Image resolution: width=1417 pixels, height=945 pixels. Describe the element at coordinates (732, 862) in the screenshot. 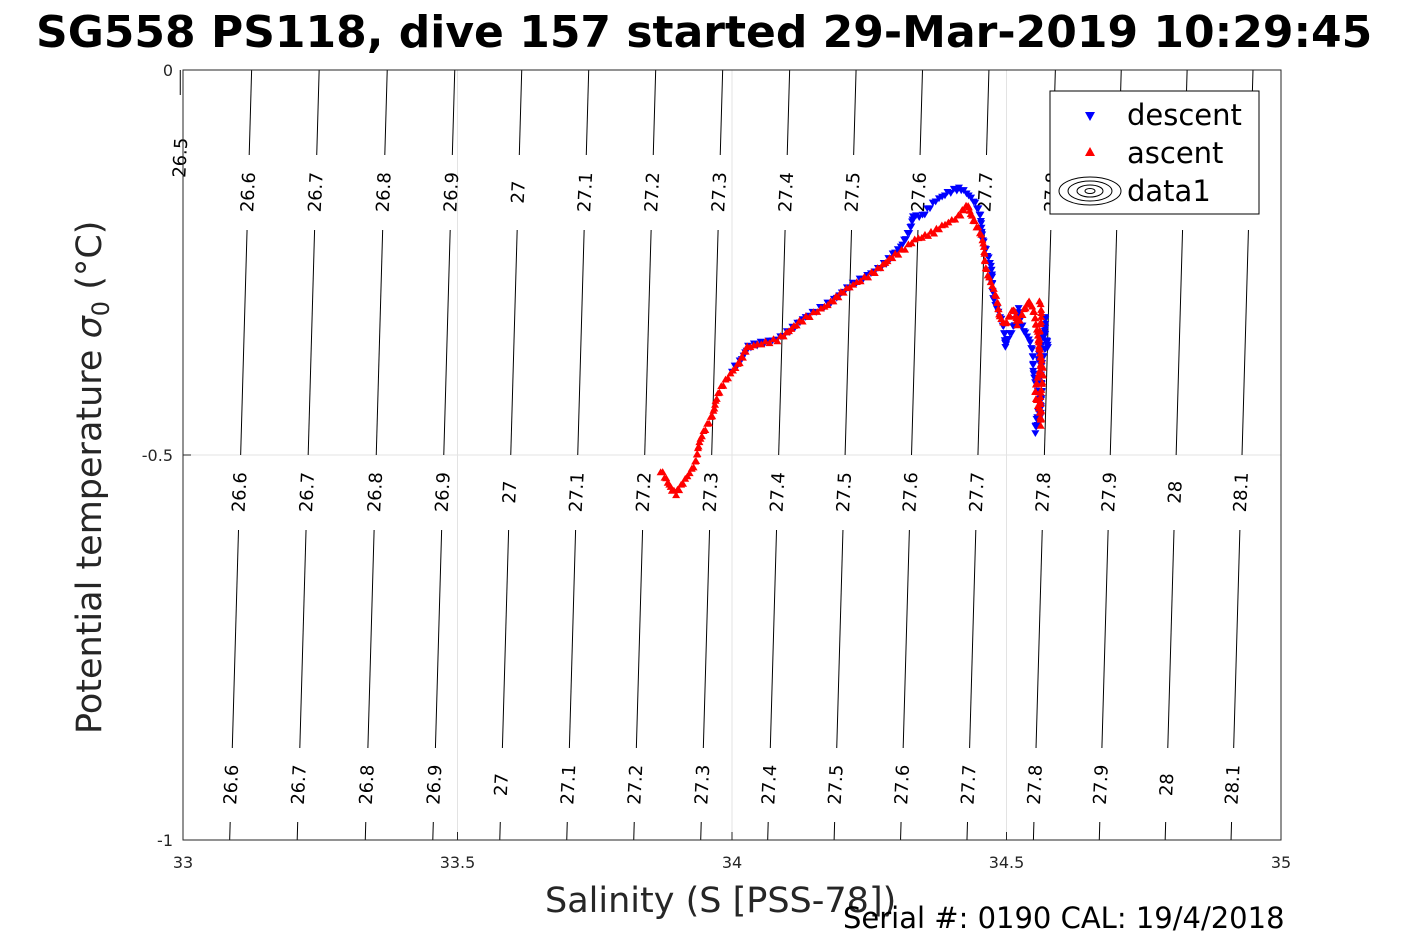

I see `x-tick-label: 34` at that location.